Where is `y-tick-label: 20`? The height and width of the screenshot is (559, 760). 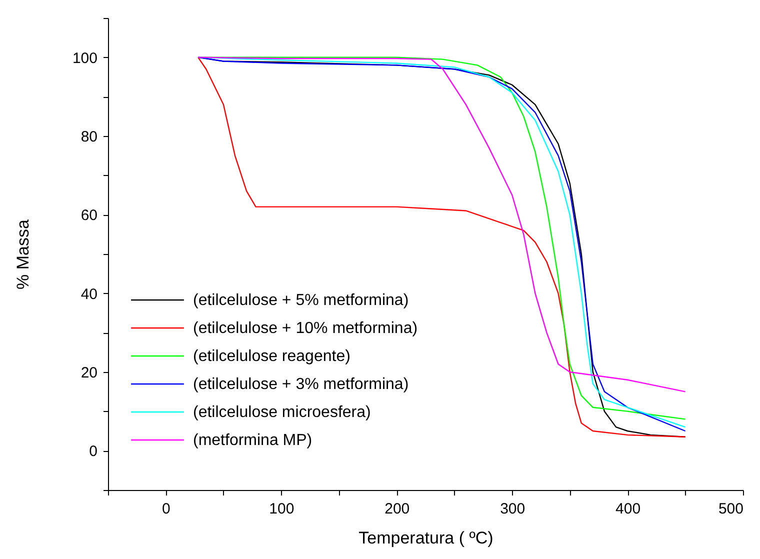 y-tick-label: 20 is located at coordinates (89, 373).